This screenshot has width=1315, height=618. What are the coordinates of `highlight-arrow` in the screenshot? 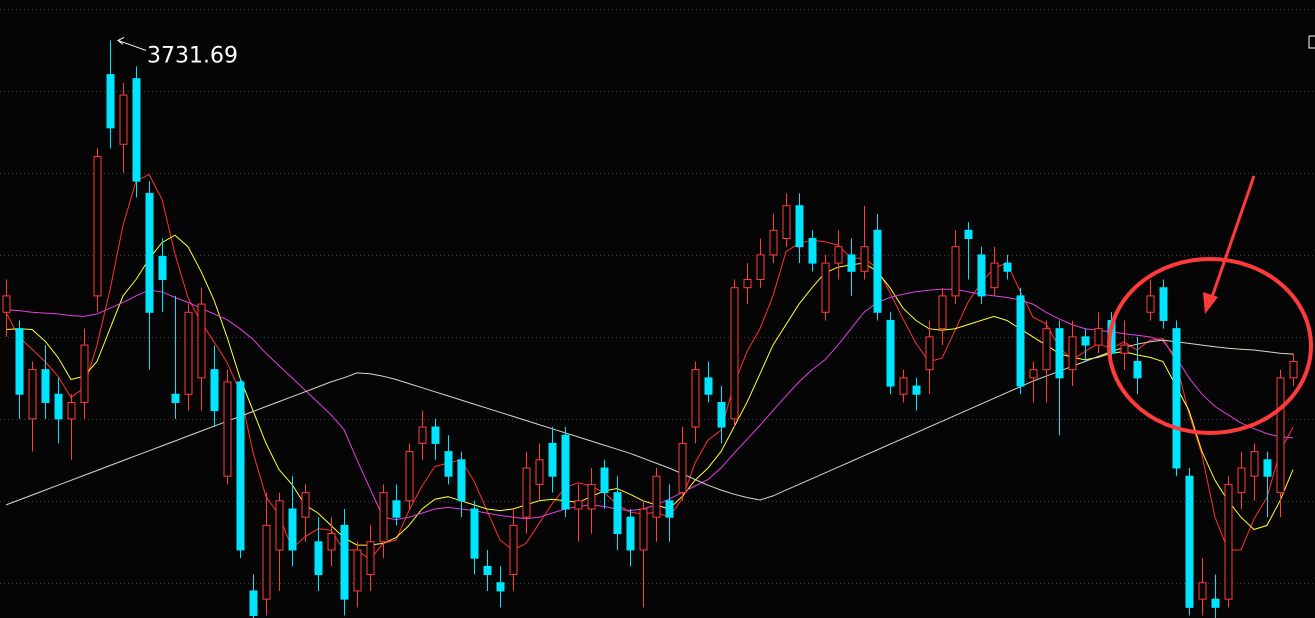 It's located at (1232, 238).